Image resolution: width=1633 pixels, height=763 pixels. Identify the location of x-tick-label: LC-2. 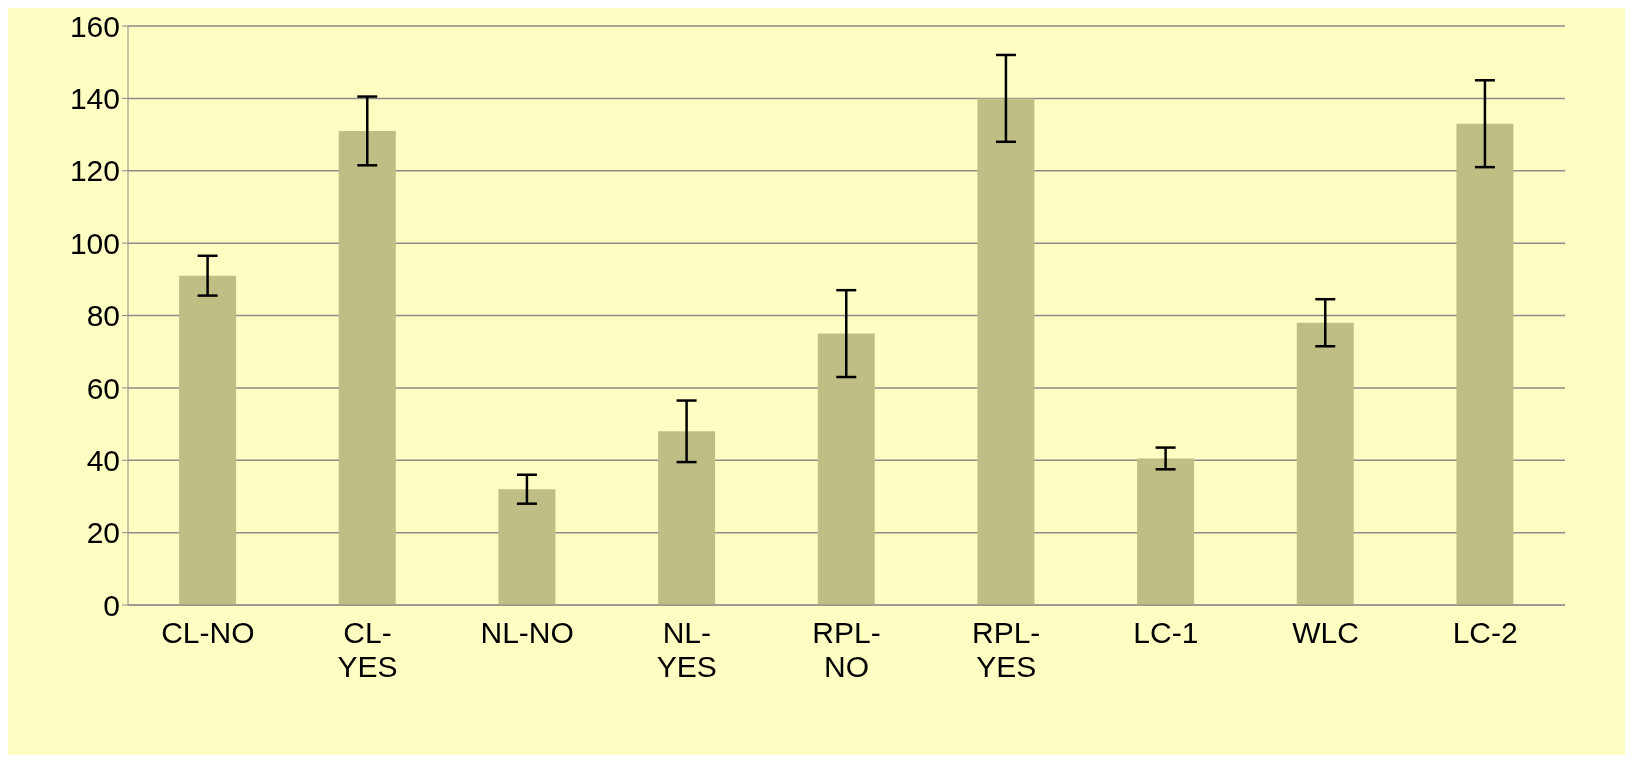
(1485, 632).